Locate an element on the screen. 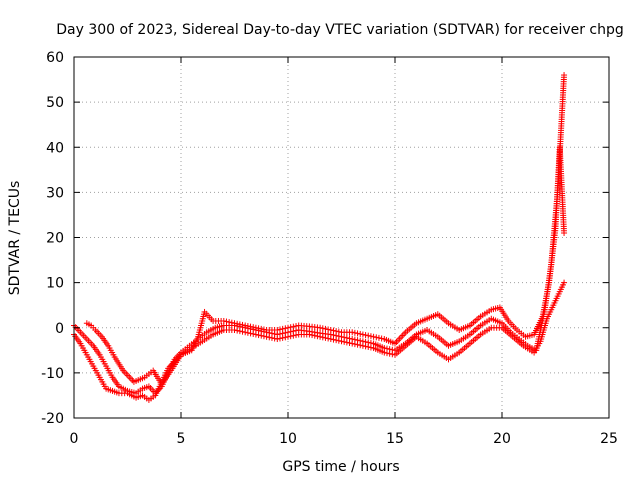 The width and height of the screenshot is (640, 480). x-tick-label: 25 is located at coordinates (609, 439).